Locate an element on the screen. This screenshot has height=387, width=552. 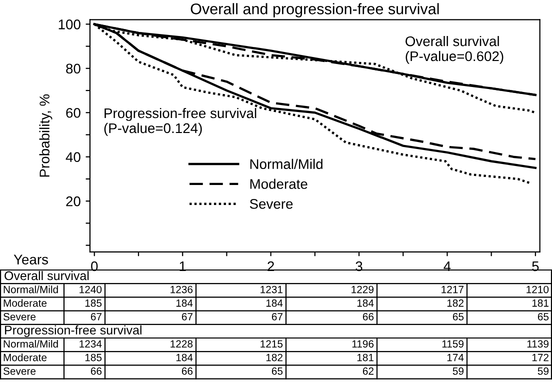
text: 1210 is located at coordinates (537, 290).